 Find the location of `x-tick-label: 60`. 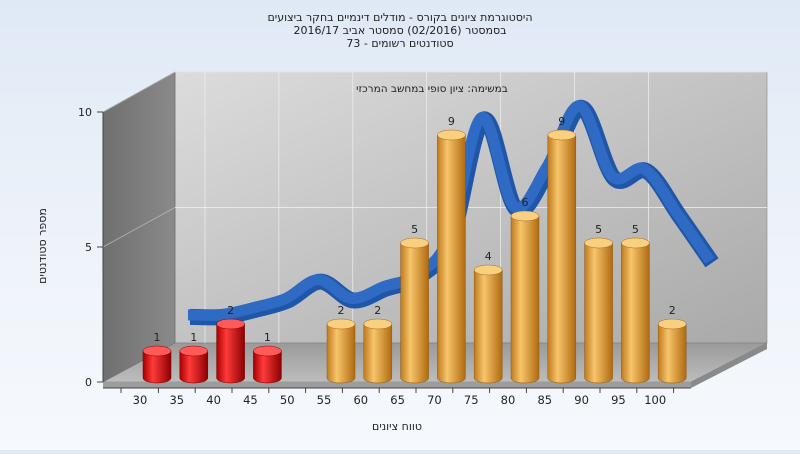

x-tick-label: 60 is located at coordinates (360, 400).